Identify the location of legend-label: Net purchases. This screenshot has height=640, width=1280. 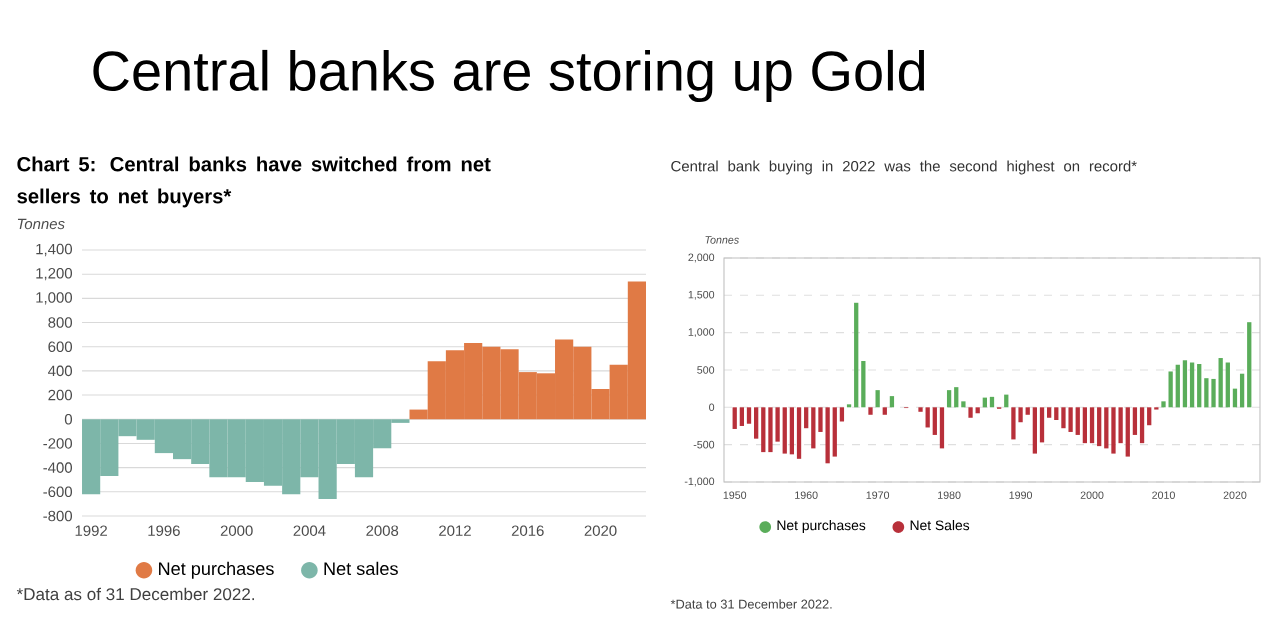
(216, 570).